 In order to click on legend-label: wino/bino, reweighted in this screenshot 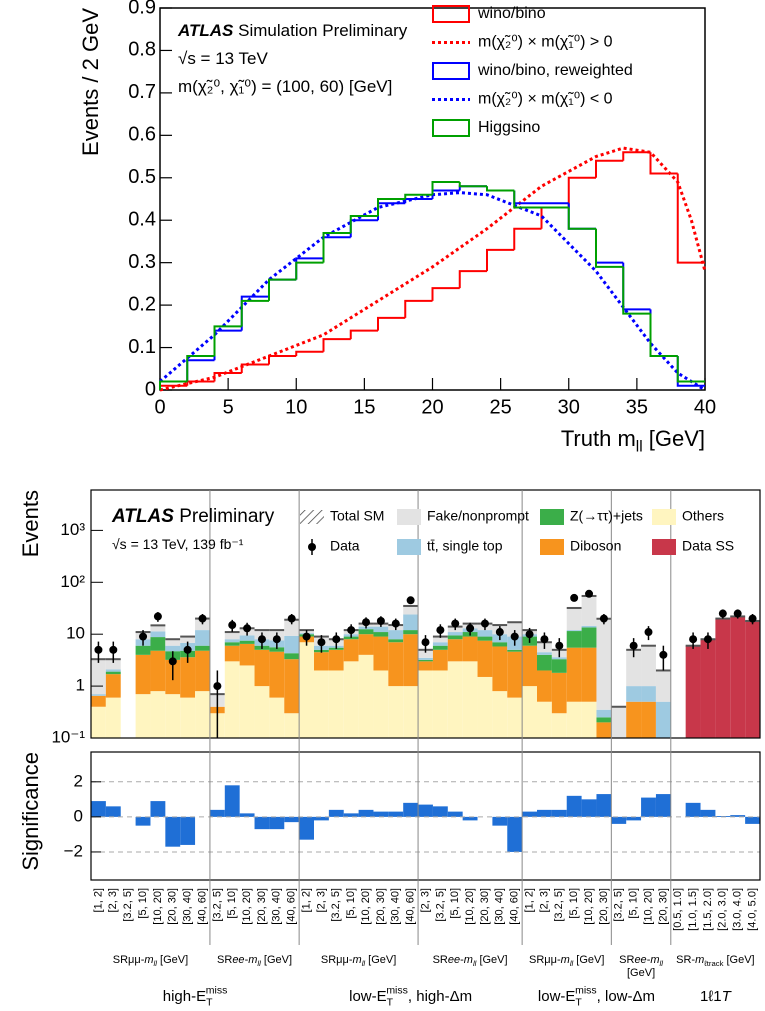, I will do `click(555, 70)`.